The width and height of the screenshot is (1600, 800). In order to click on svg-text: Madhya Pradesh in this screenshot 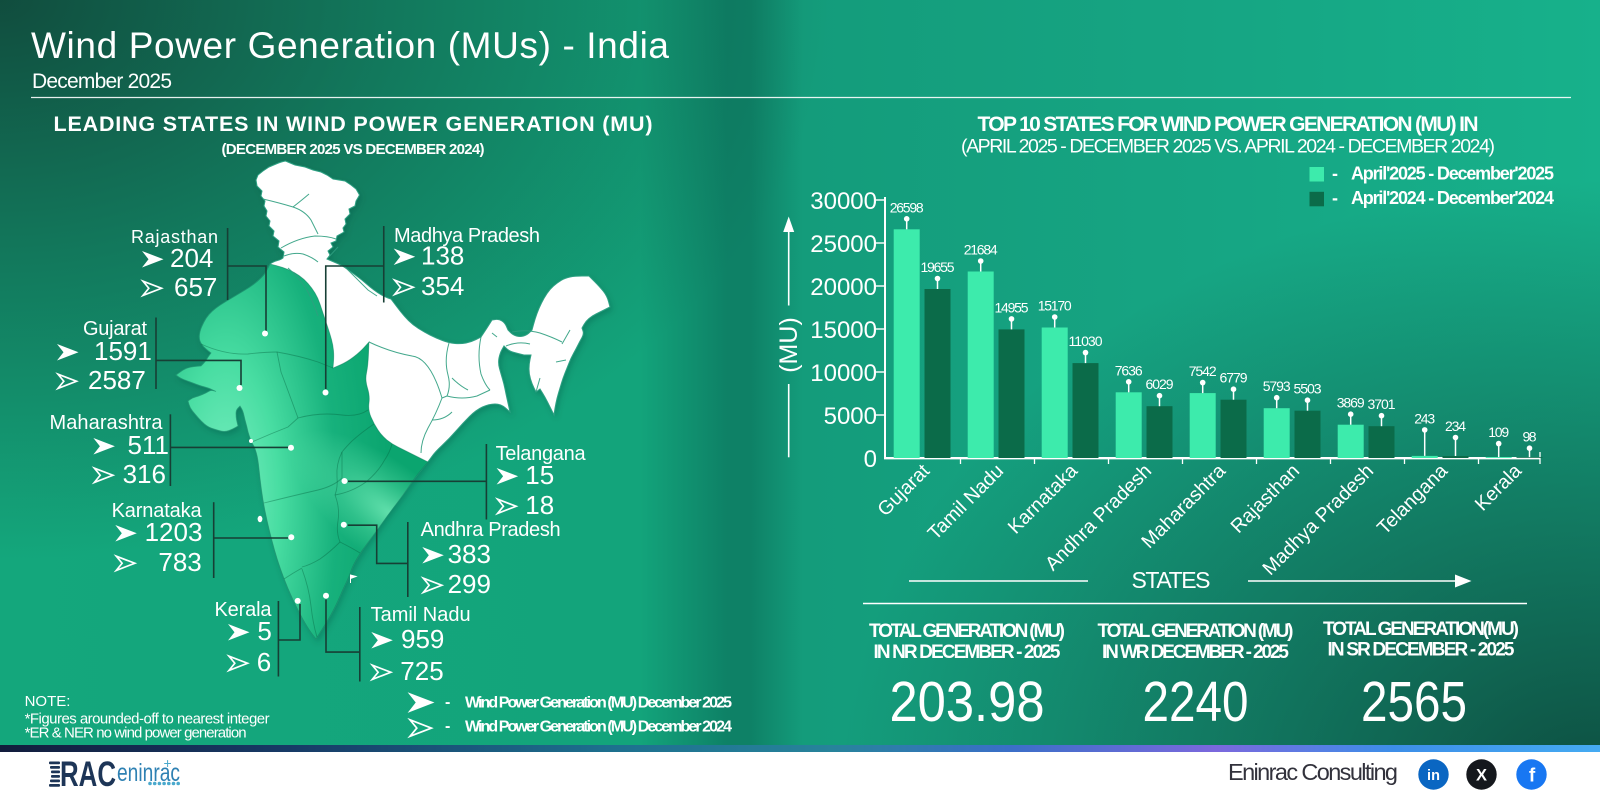, I will do `click(467, 236)`.